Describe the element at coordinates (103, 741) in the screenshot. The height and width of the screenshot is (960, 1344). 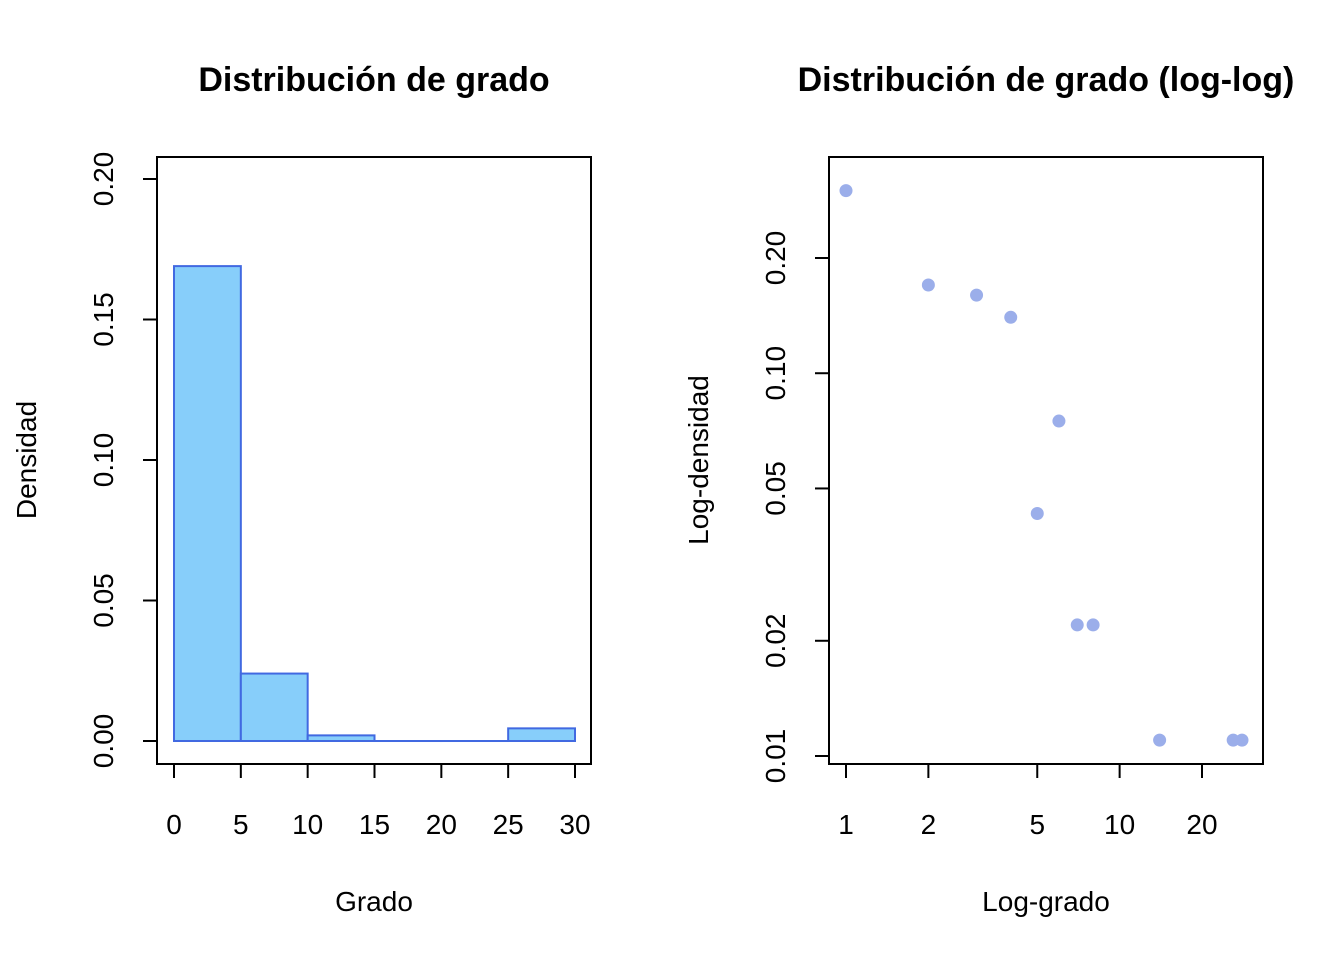
I see `y-tick-label: 0.00` at that location.